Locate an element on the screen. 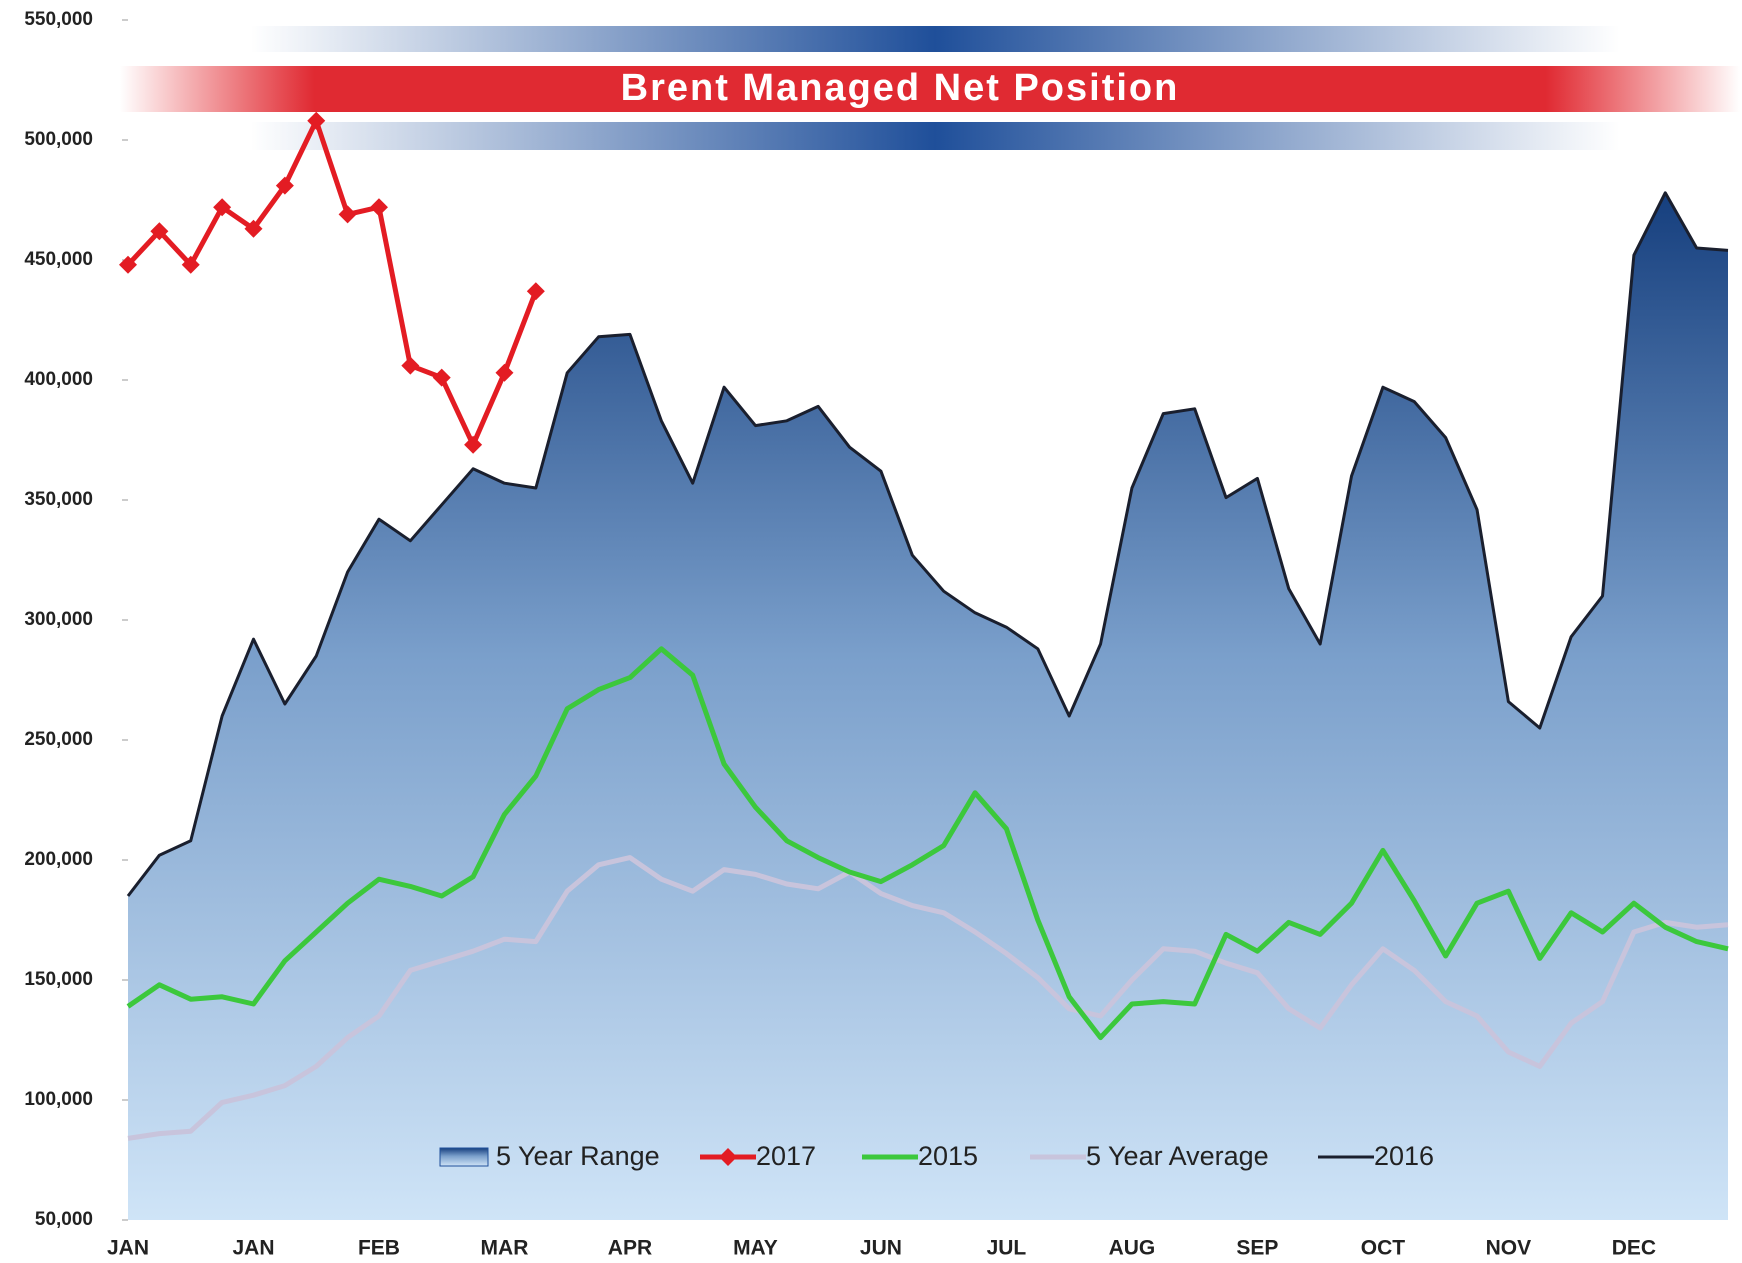  x-tick-label: MAY is located at coordinates (755, 1248).